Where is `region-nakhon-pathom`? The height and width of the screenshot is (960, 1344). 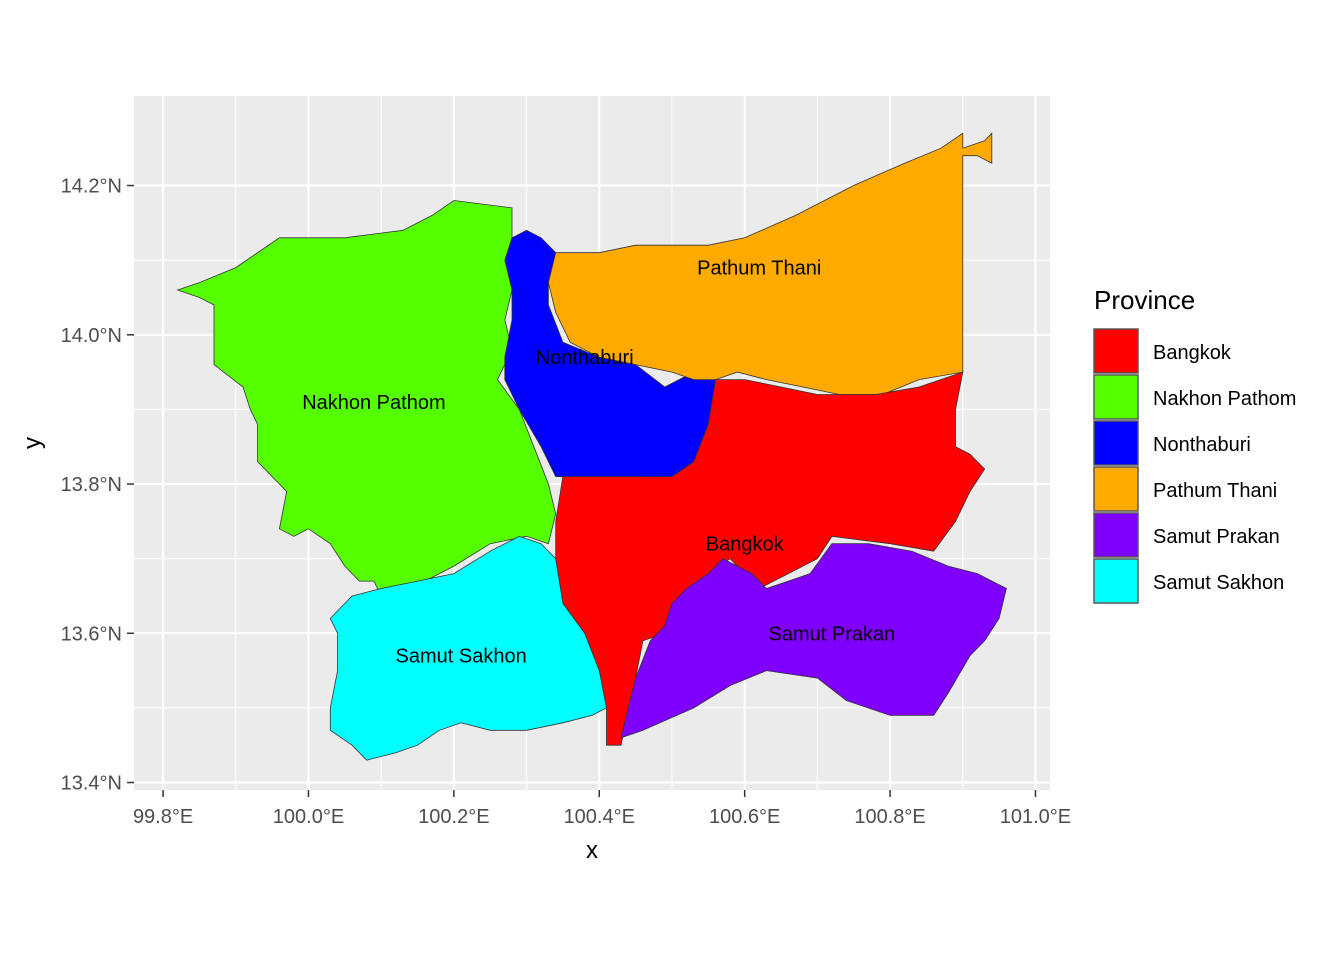
region-nakhon-pathom is located at coordinates (366, 398).